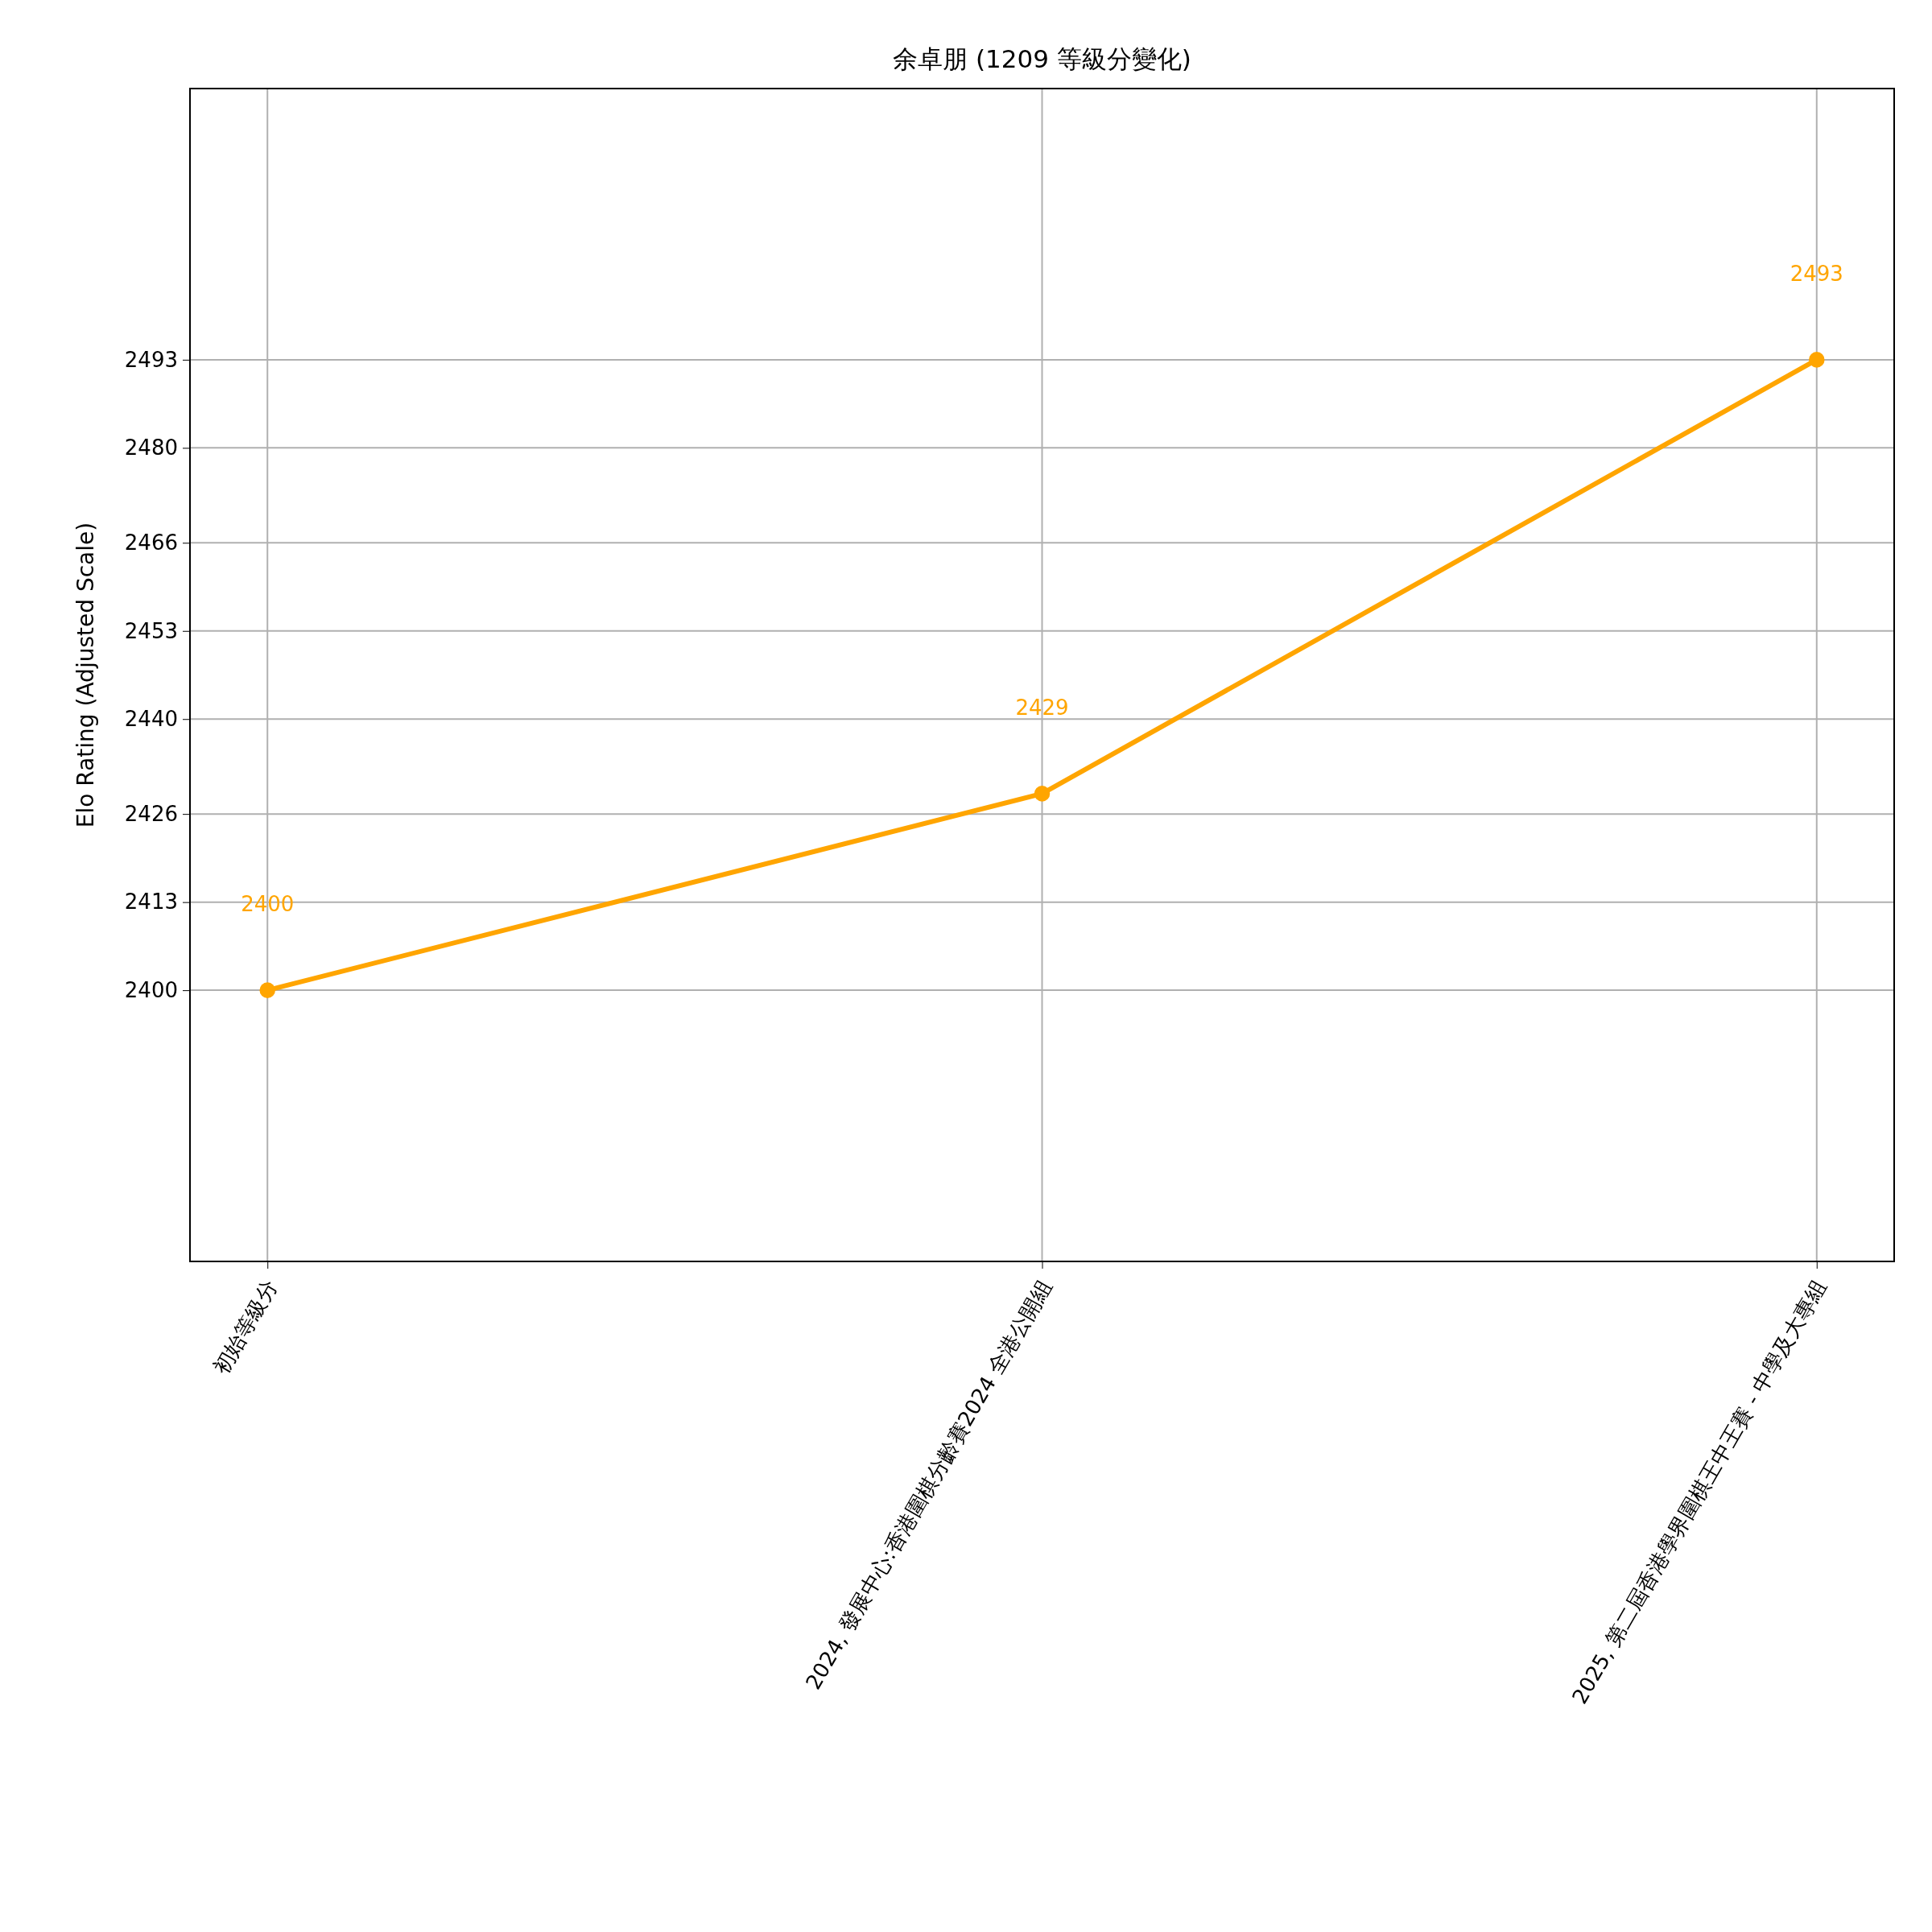 The image size is (1932, 1932). I want to click on x-tick-label: 初始等級分, so click(245, 1327).